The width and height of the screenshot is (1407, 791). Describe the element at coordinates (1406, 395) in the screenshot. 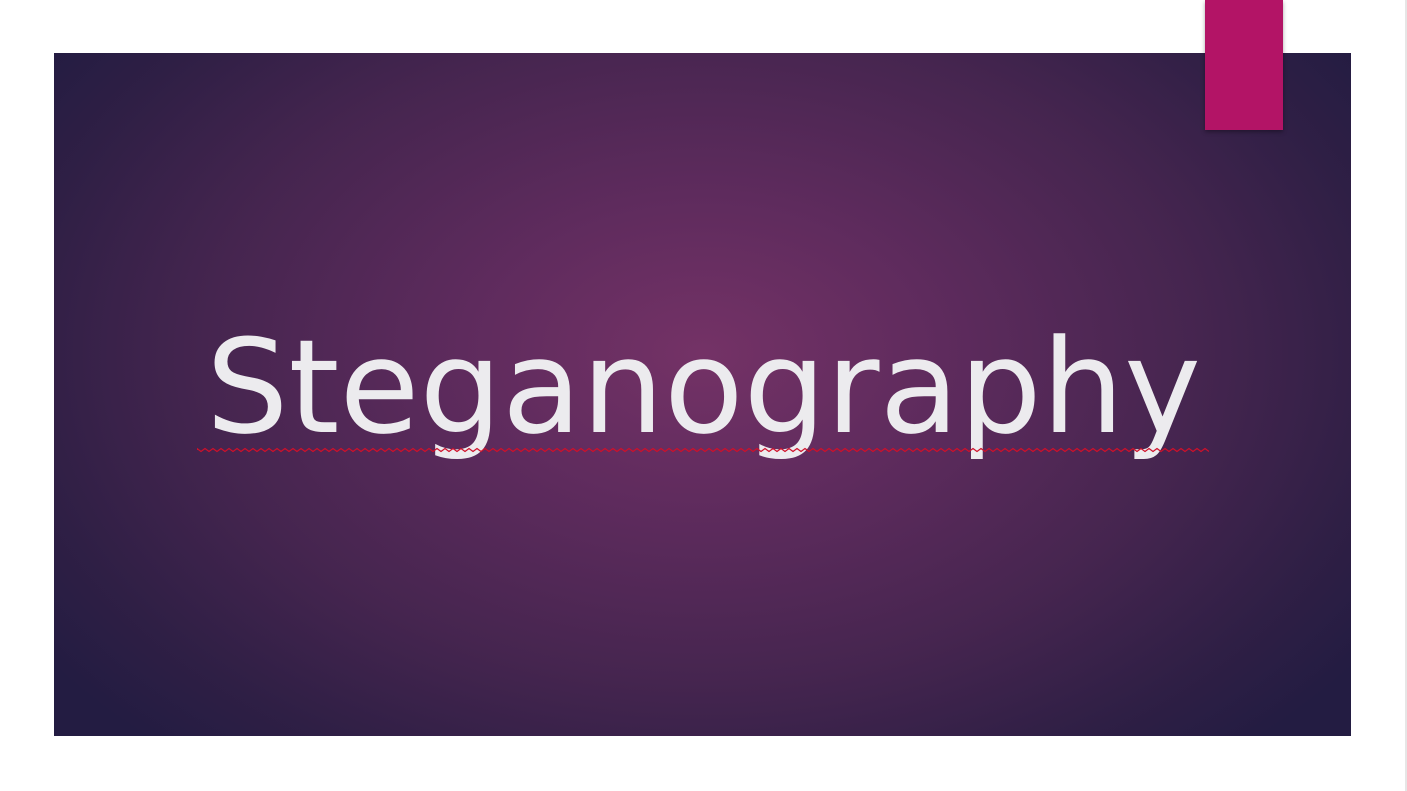

I see `canvas-right-edge` at that location.